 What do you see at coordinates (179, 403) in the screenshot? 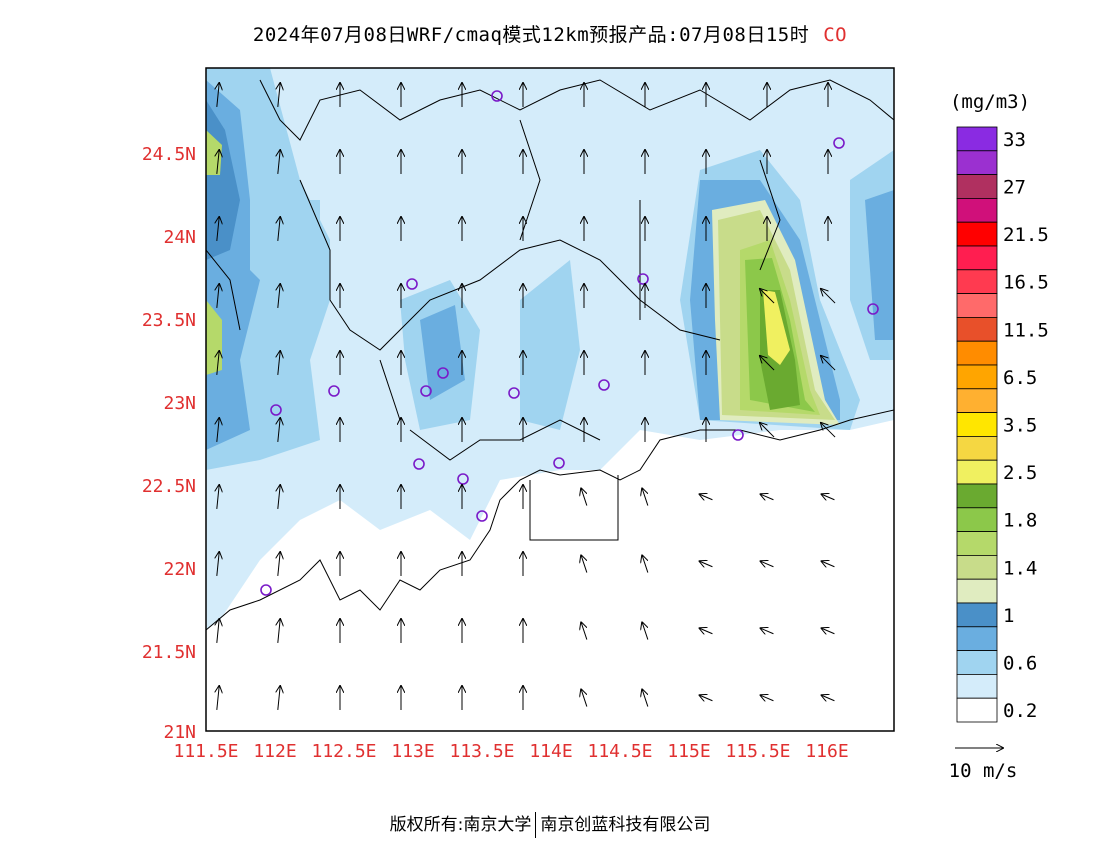
I see `lat-tick-label: 23N` at bounding box center [179, 403].